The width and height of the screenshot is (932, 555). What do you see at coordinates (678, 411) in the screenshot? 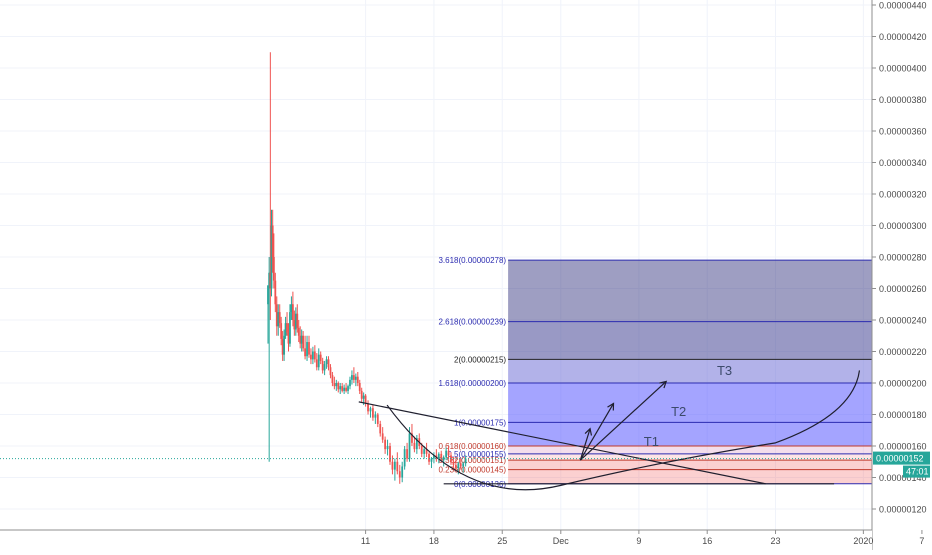
I see `target-label-2: T2` at bounding box center [678, 411].